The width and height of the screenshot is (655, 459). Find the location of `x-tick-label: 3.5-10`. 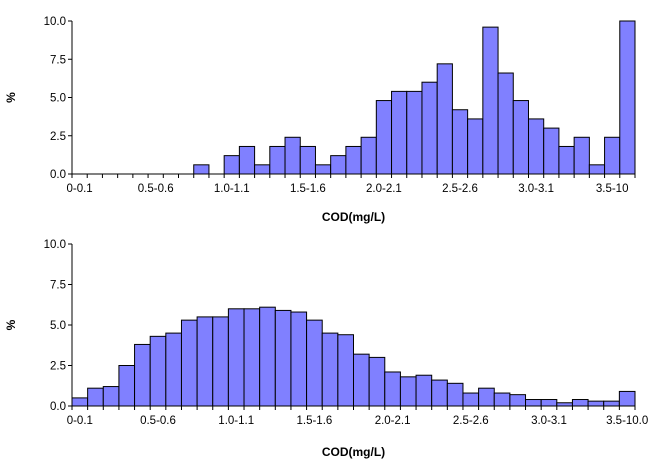

x-tick-label: 3.5-10 is located at coordinates (612, 189).